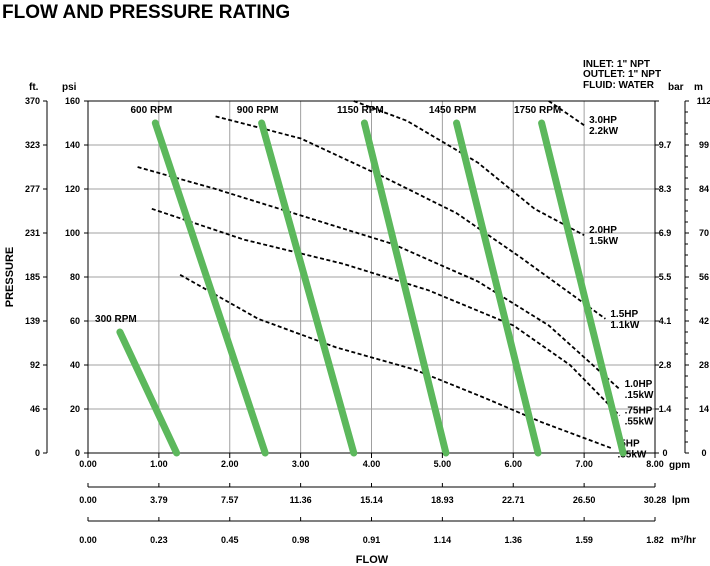 This screenshot has height=566, width=710. Describe the element at coordinates (230, 540) in the screenshot. I see `m3hr-tick-label: 0.45` at that location.